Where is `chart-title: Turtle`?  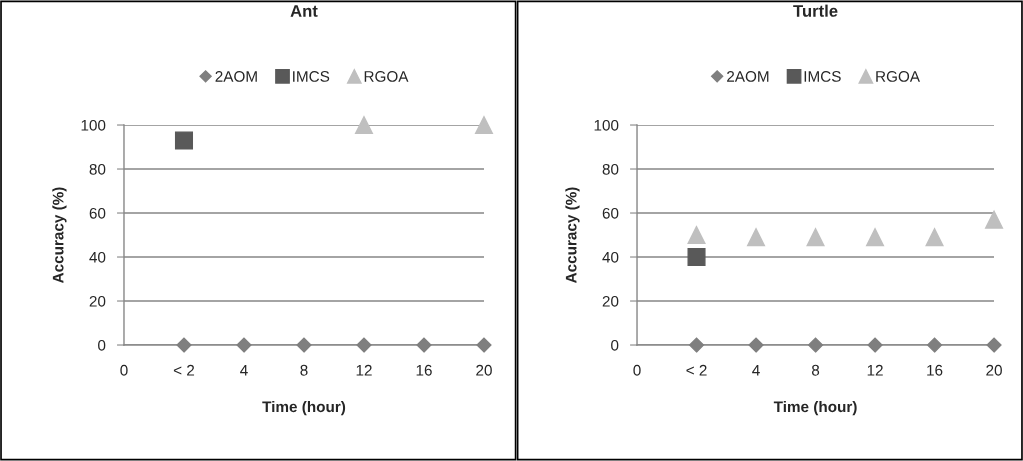
chart-title: Turtle is located at coordinates (815, 10).